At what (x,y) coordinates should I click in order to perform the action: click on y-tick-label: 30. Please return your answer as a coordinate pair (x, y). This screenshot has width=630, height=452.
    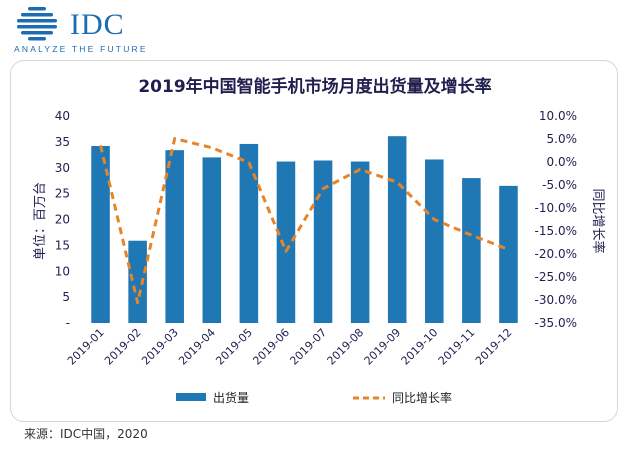
    Looking at the image, I should click on (62, 168).